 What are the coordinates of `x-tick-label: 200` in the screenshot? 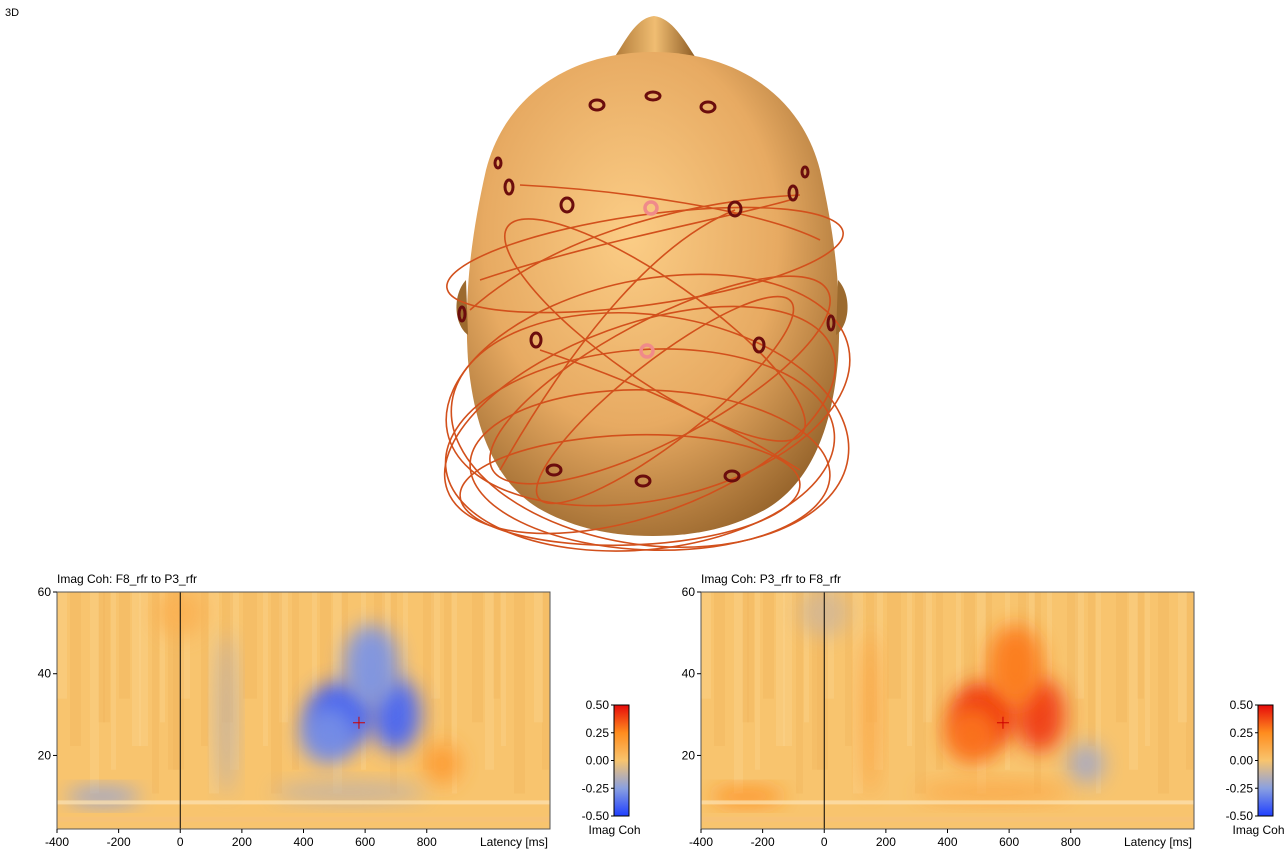 It's located at (242, 842).